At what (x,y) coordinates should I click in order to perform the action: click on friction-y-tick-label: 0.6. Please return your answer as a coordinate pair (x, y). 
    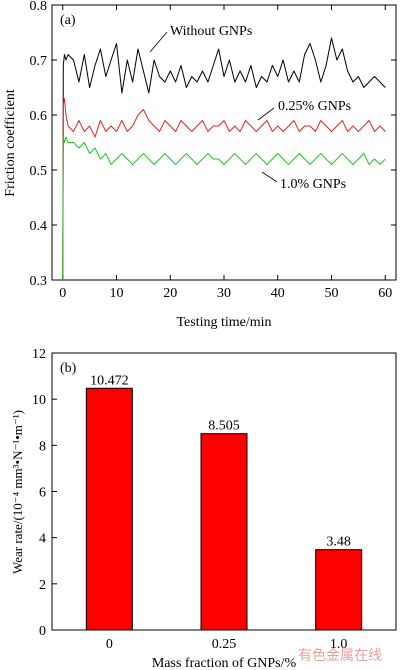
    Looking at the image, I should click on (39, 116).